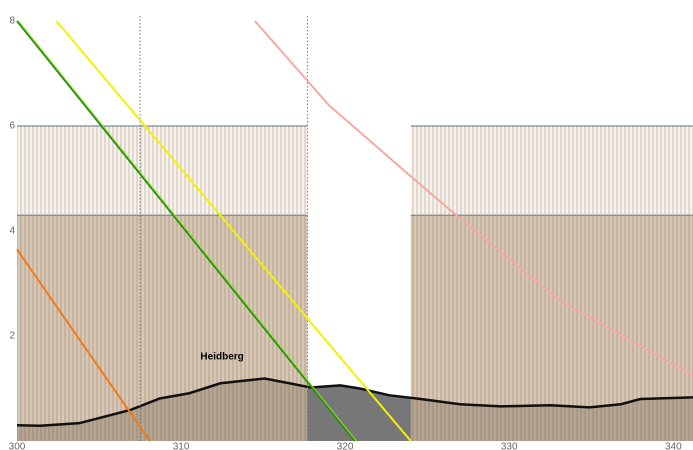 The height and width of the screenshot is (450, 693). What do you see at coordinates (354, 402) in the screenshot?
I see `terrain-line` at bounding box center [354, 402].